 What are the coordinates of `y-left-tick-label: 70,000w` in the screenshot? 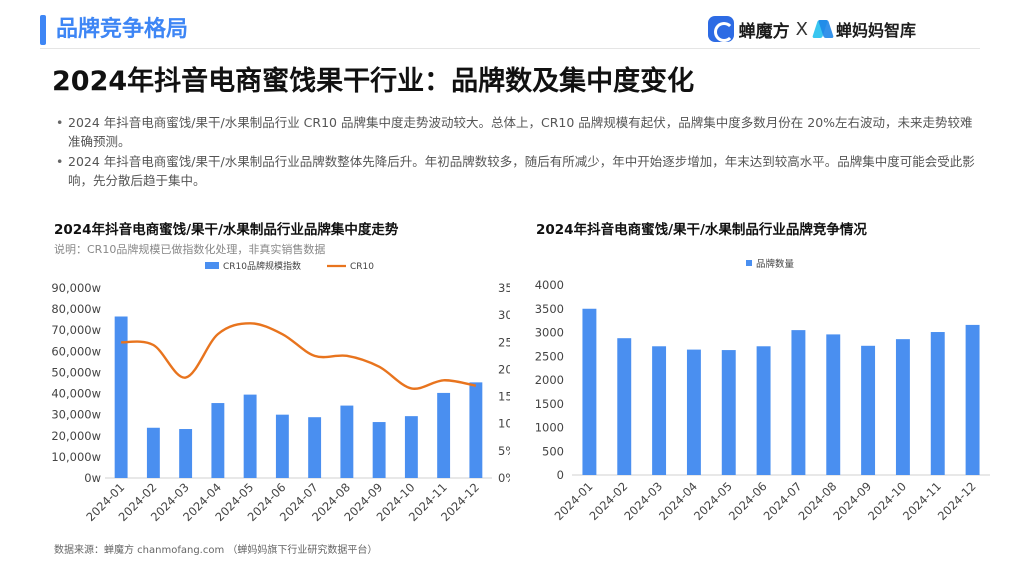 It's located at (76, 330).